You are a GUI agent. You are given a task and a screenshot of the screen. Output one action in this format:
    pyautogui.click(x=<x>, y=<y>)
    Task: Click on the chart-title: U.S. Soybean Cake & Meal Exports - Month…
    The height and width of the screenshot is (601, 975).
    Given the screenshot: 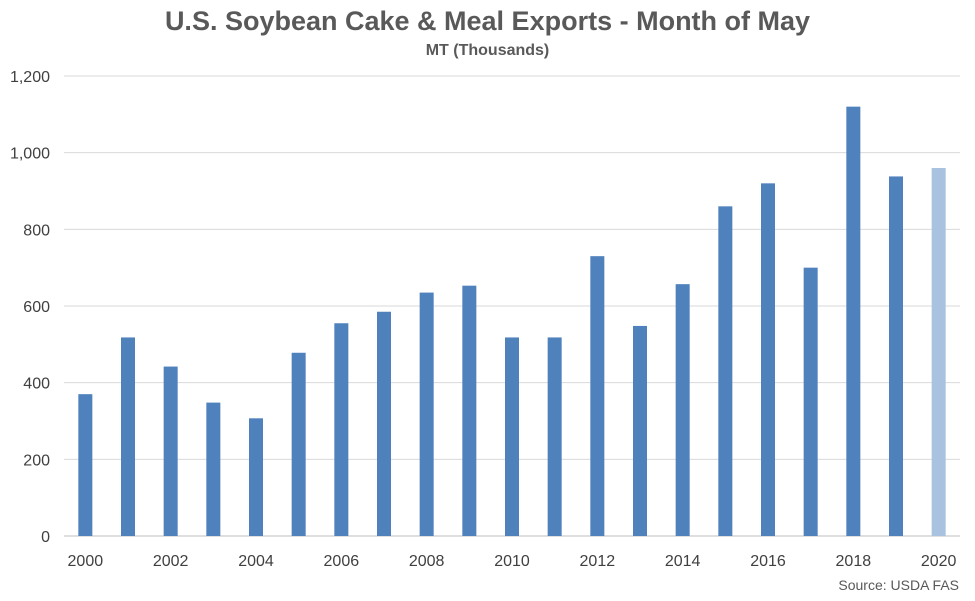 What is the action you would take?
    pyautogui.click(x=487, y=21)
    